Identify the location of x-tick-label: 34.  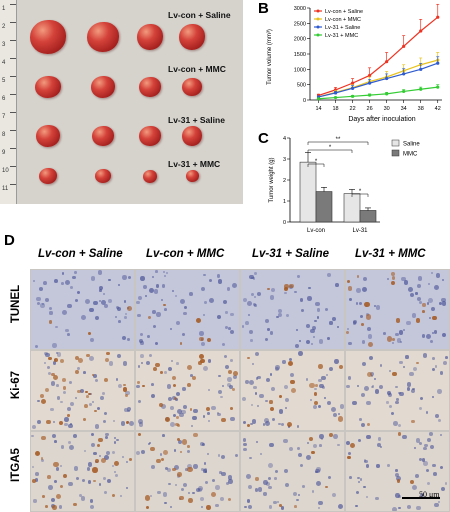
(404, 109).